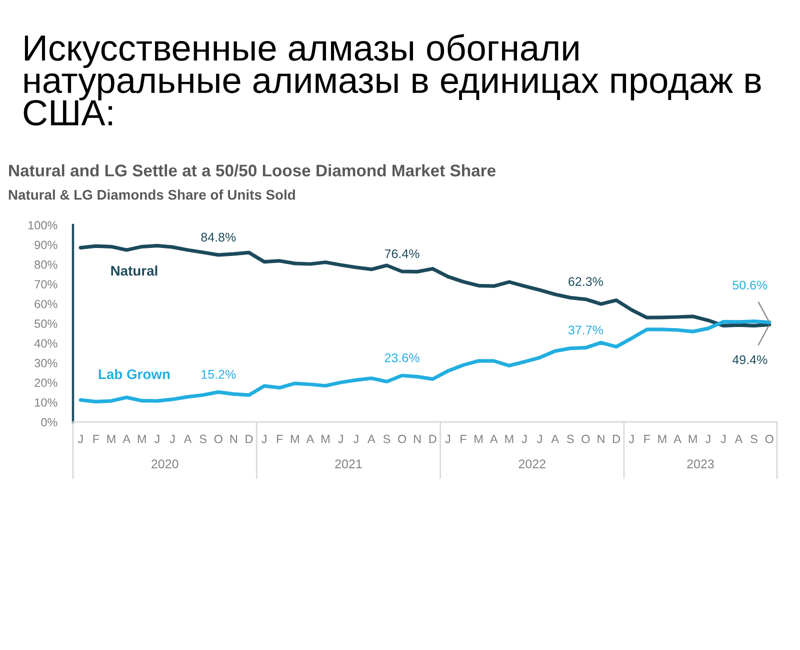 The image size is (800, 650). I want to click on data-label: 37.7%, so click(585, 330).